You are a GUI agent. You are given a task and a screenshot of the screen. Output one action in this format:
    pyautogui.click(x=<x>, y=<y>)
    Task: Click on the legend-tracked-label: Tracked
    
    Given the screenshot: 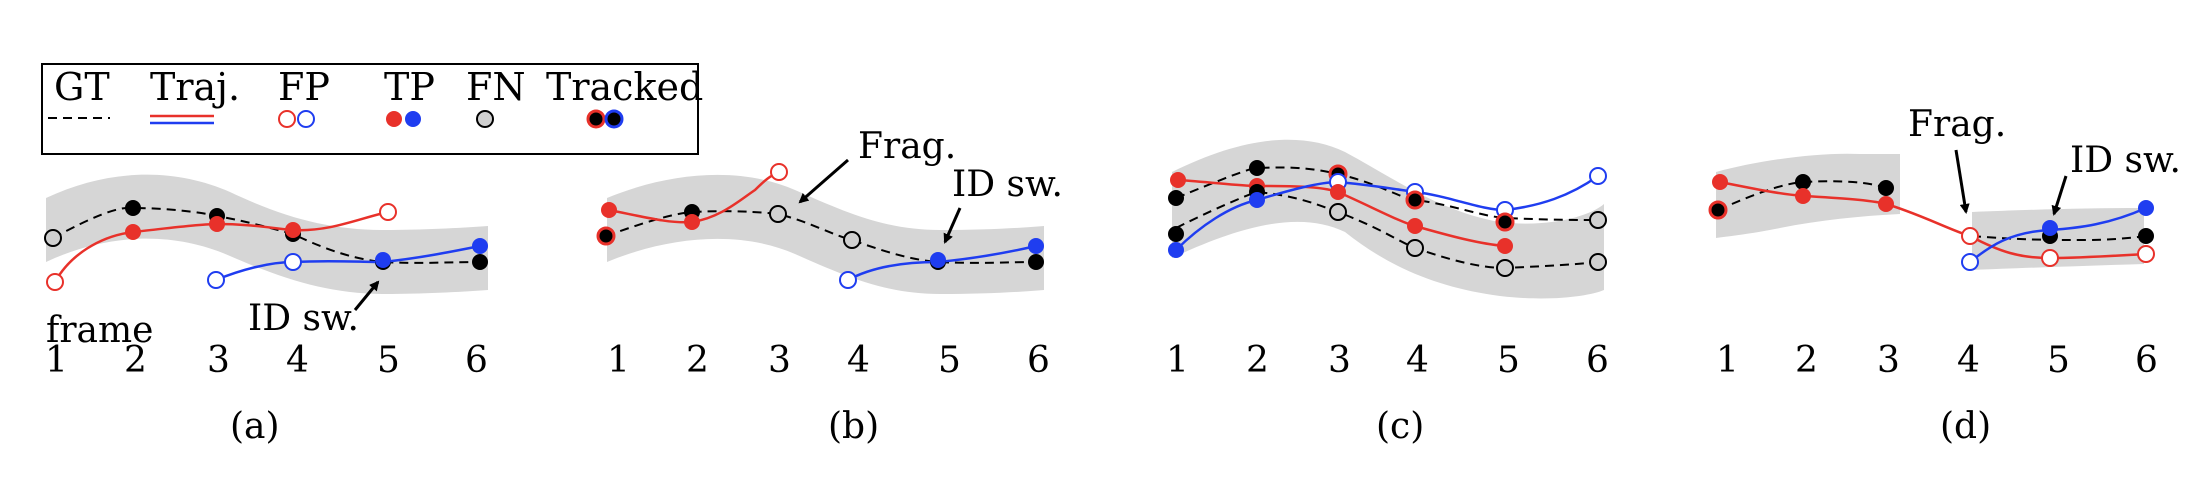 What is the action you would take?
    pyautogui.click(x=624, y=87)
    